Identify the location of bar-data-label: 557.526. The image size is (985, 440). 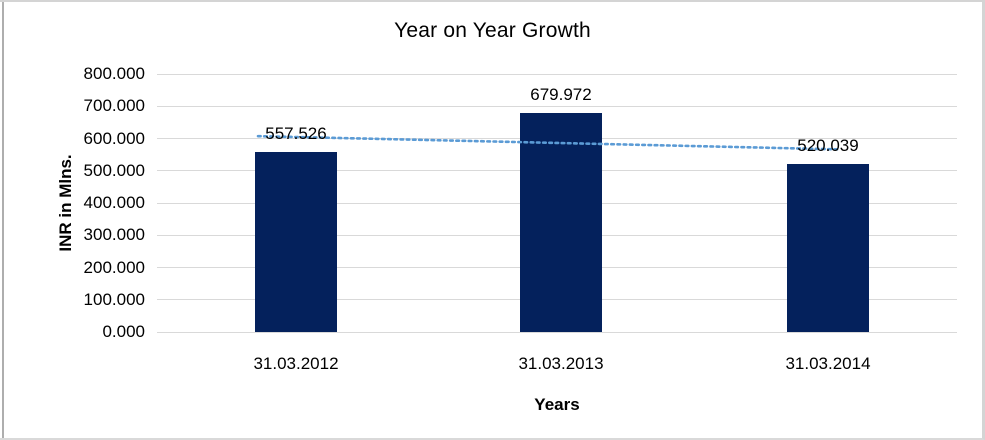
(296, 134).